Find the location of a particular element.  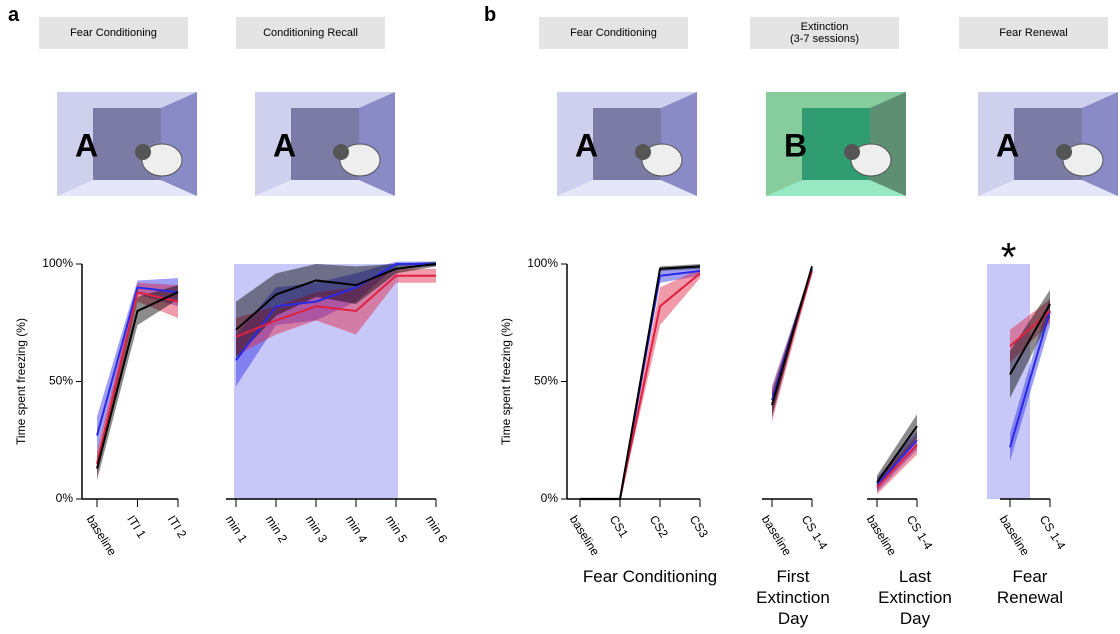

x-tick-label: min 1 is located at coordinates (237, 529).